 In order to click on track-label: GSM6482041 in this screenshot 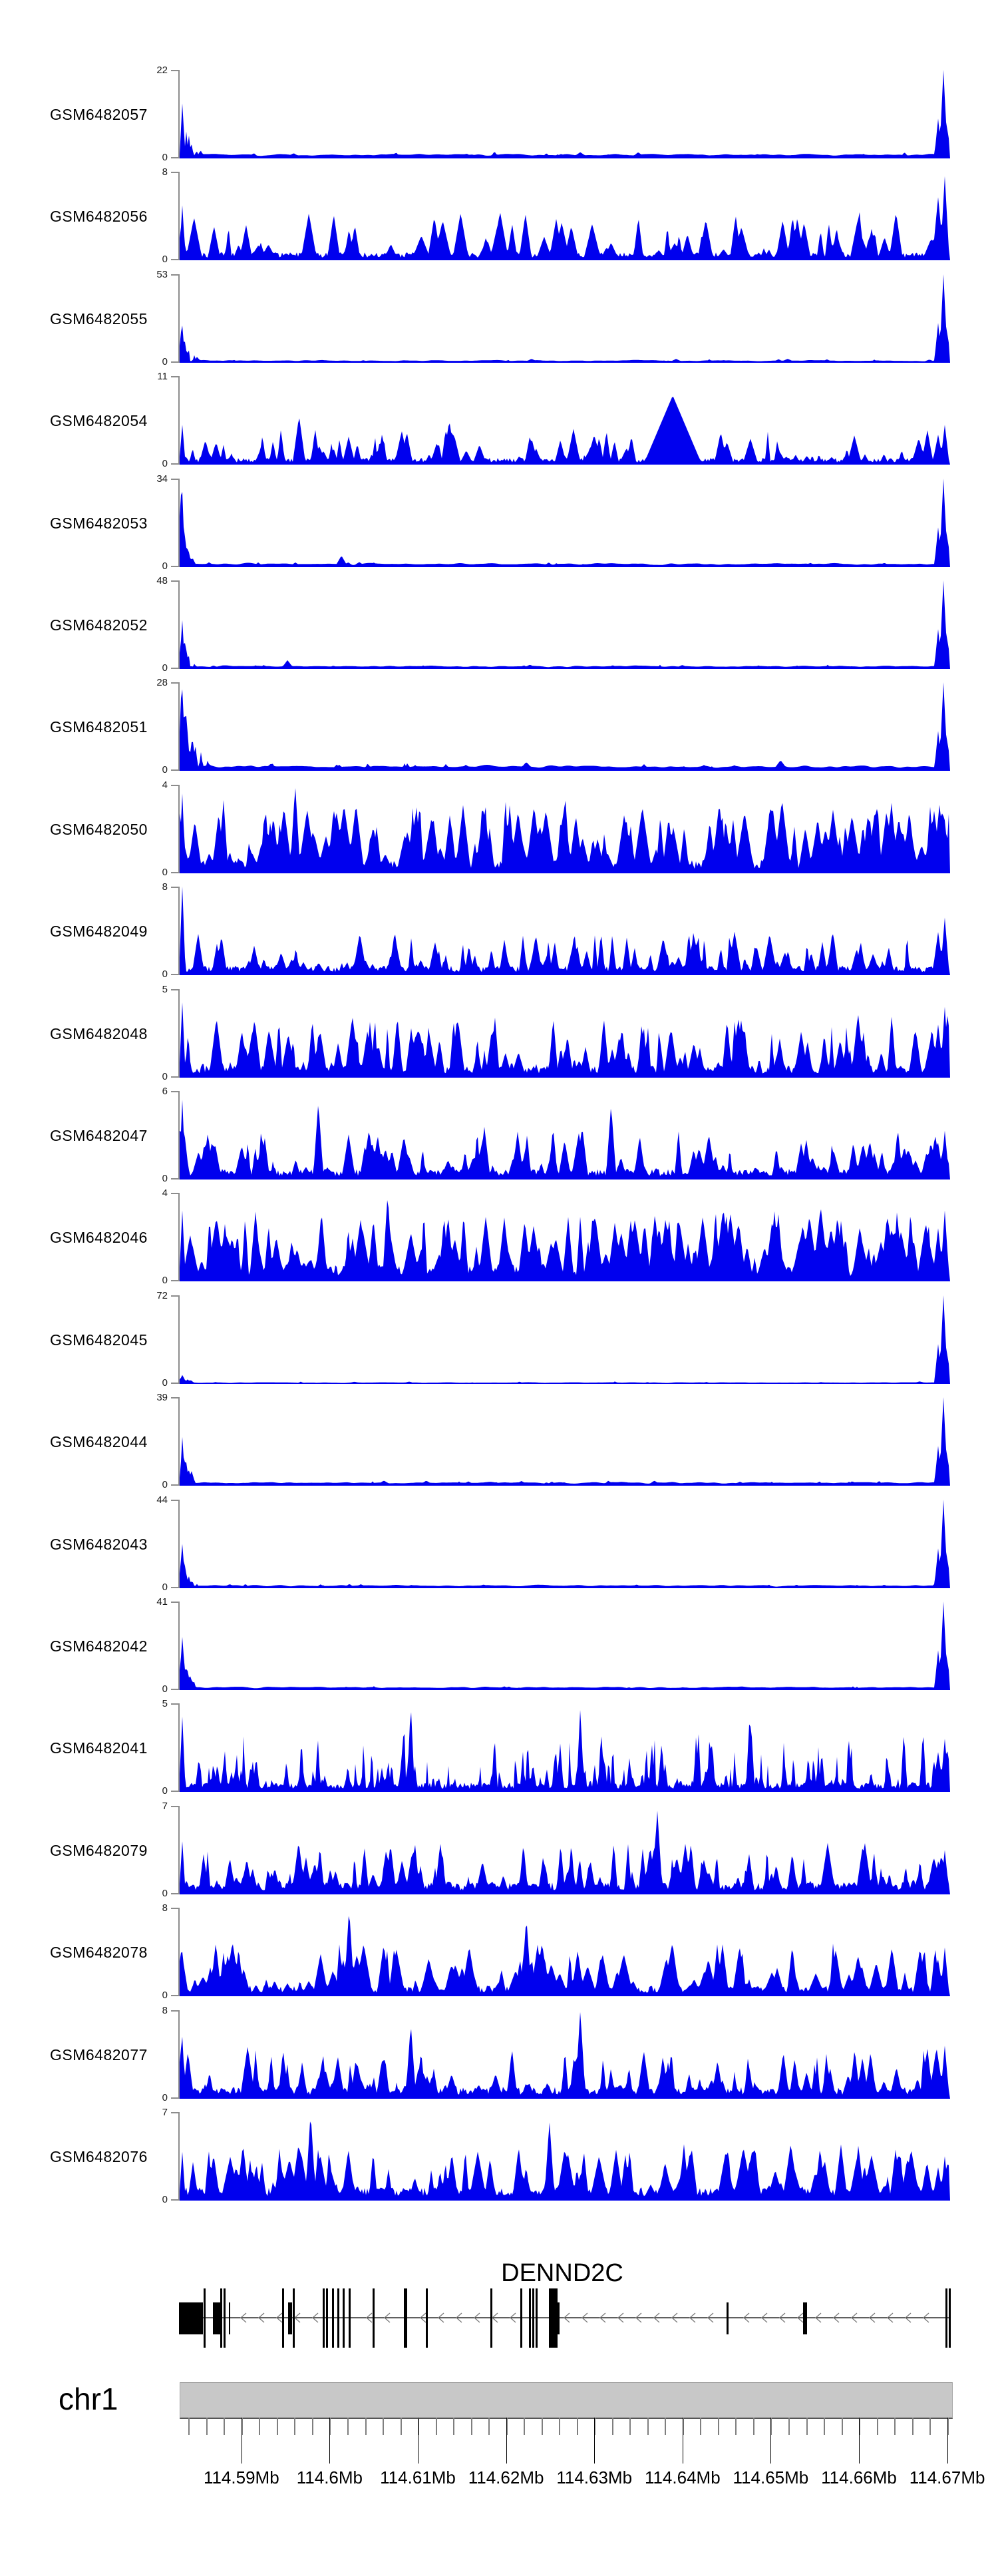, I will do `click(99, 1748)`.